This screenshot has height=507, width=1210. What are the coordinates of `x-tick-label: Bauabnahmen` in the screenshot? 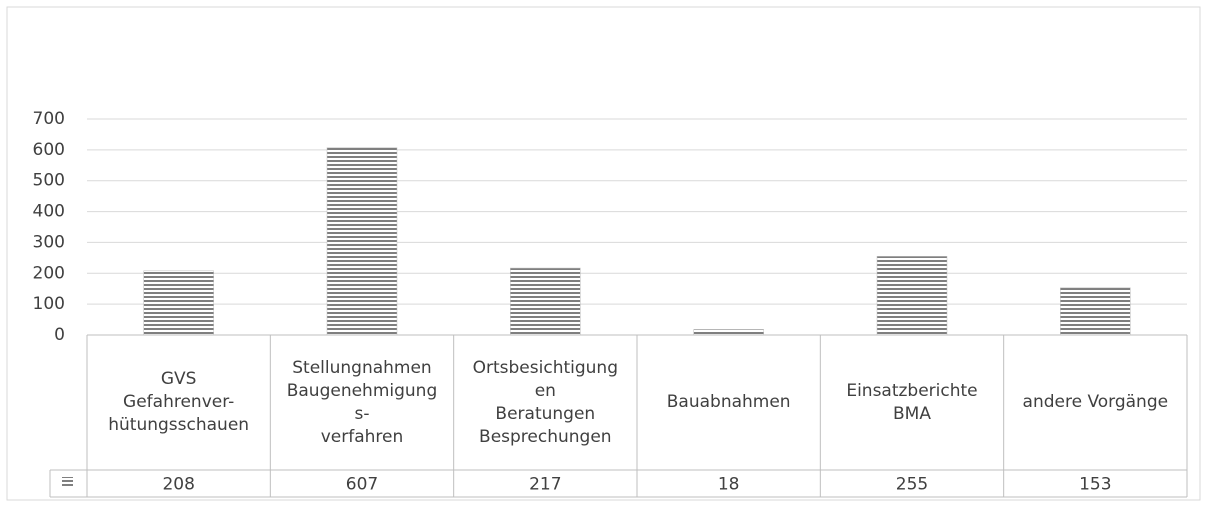 It's located at (728, 402).